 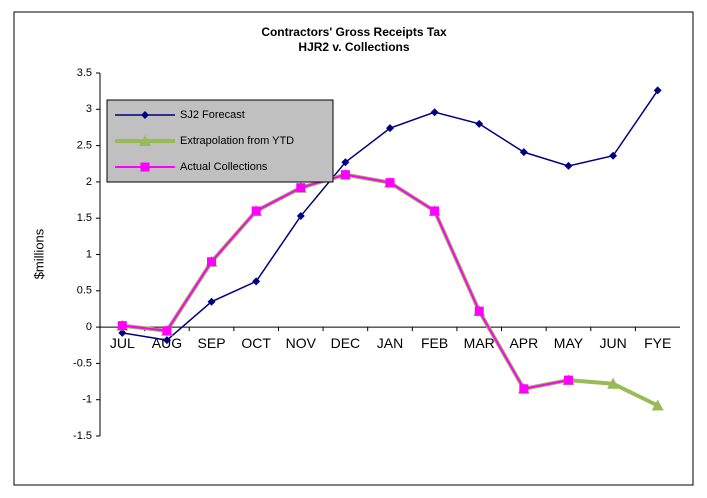 I want to click on x-tick-label: MAY, so click(x=569, y=343).